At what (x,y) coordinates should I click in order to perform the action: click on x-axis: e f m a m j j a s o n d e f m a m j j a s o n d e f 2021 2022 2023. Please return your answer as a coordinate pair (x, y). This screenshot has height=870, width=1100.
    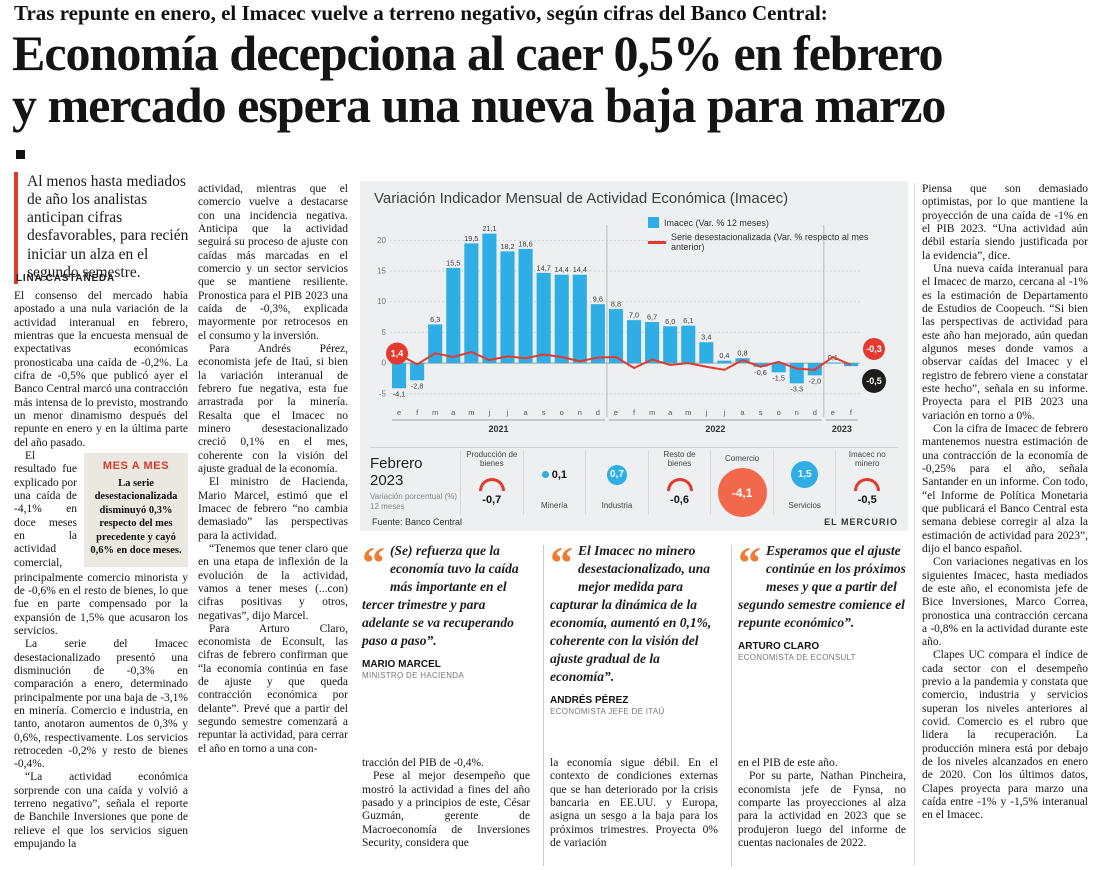
    Looking at the image, I should click on (625, 421).